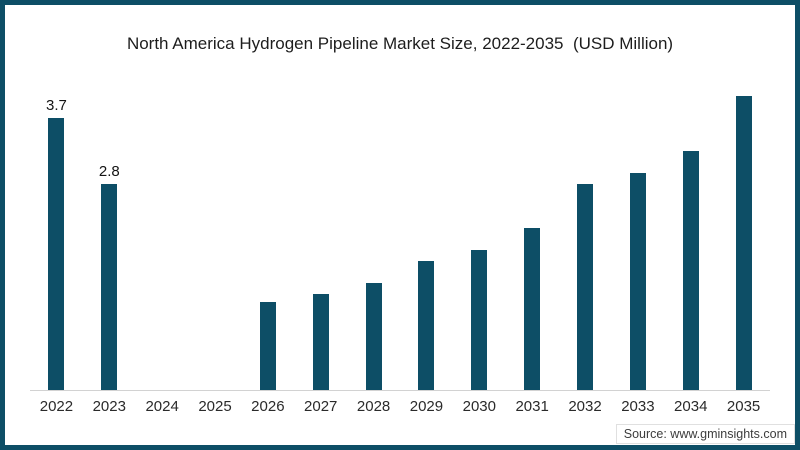 The width and height of the screenshot is (800, 450). What do you see at coordinates (56, 105) in the screenshot?
I see `bar-value-label-2022: 3.7` at bounding box center [56, 105].